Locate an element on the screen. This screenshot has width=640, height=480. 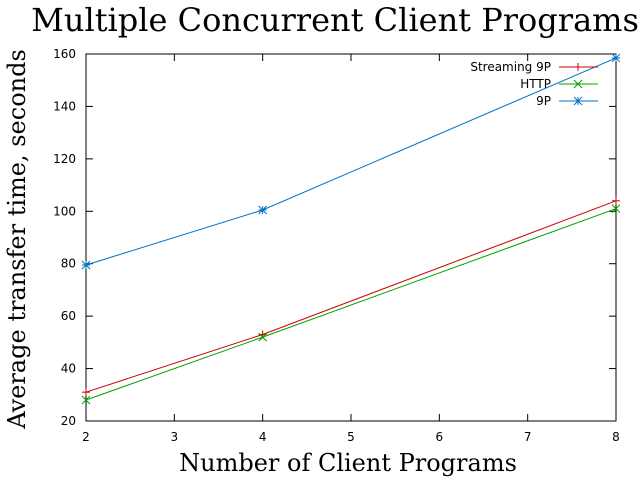
y-axis-label: Average transfer time, seconds is located at coordinates (17, 239).